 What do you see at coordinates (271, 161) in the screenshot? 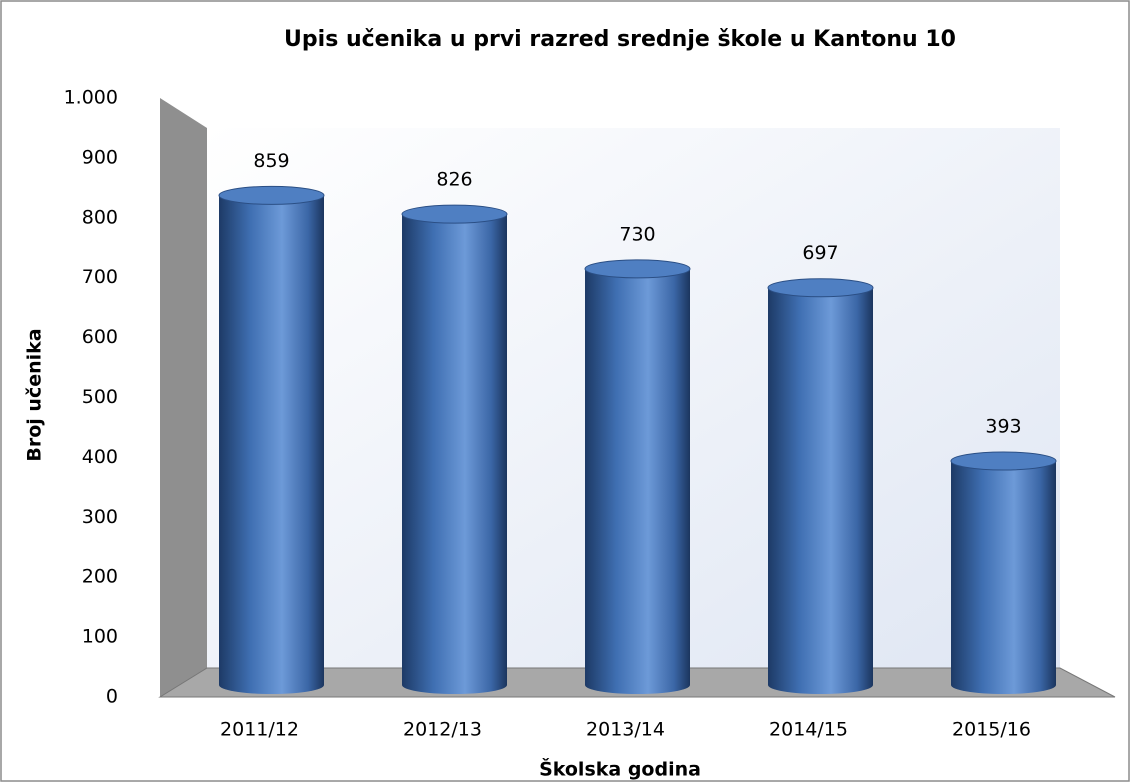
I see `data-label: 859` at bounding box center [271, 161].